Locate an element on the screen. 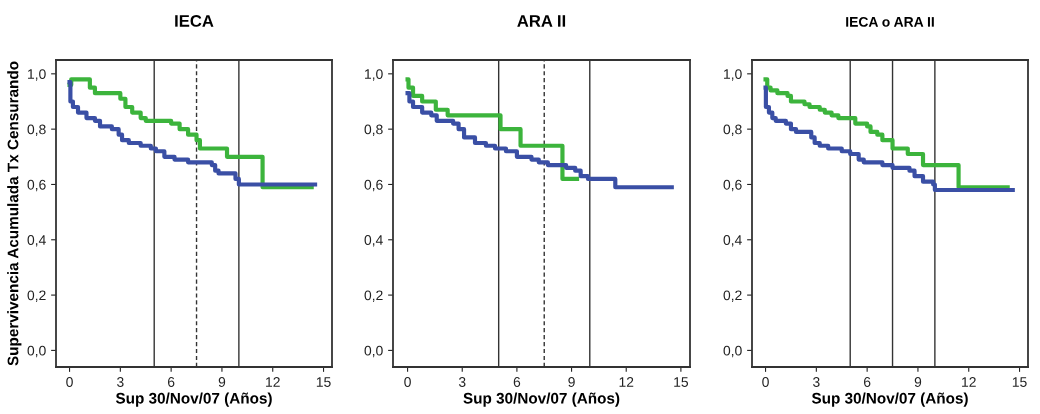 This screenshot has width=1040, height=414. y-axis-title: Supervivencia Acumulada Tx Censurando is located at coordinates (14, 213).